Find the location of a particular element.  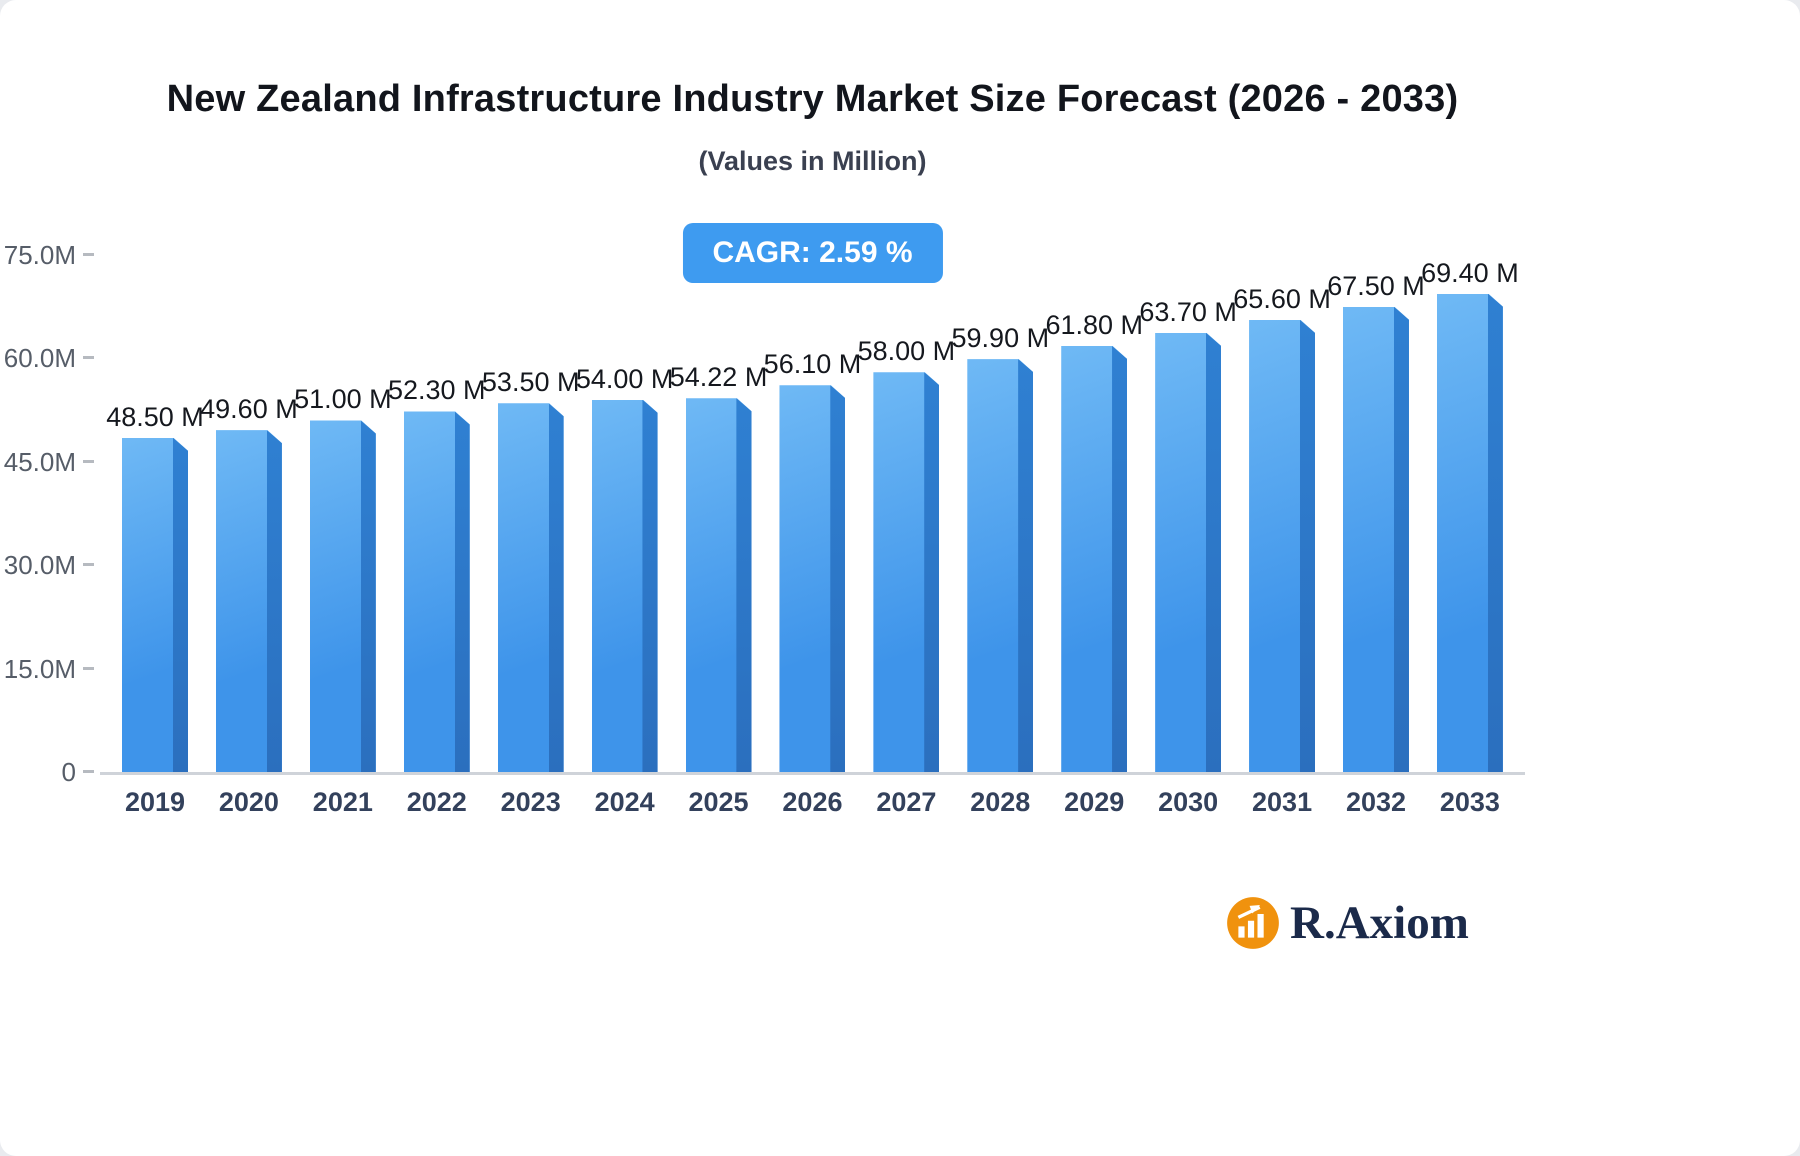

x-axis-label: 2019 is located at coordinates (155, 802).